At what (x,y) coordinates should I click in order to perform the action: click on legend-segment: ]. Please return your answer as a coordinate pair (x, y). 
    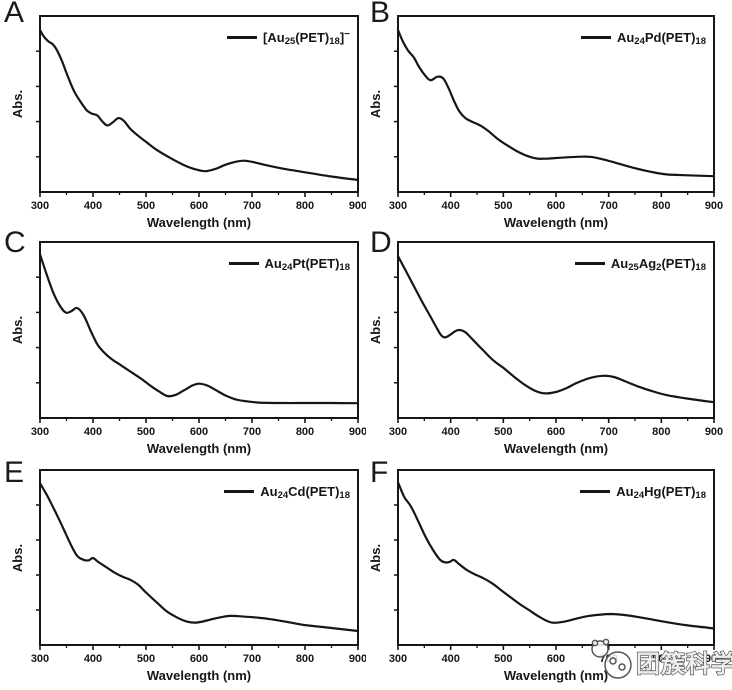
    Looking at the image, I should click on (342, 37).